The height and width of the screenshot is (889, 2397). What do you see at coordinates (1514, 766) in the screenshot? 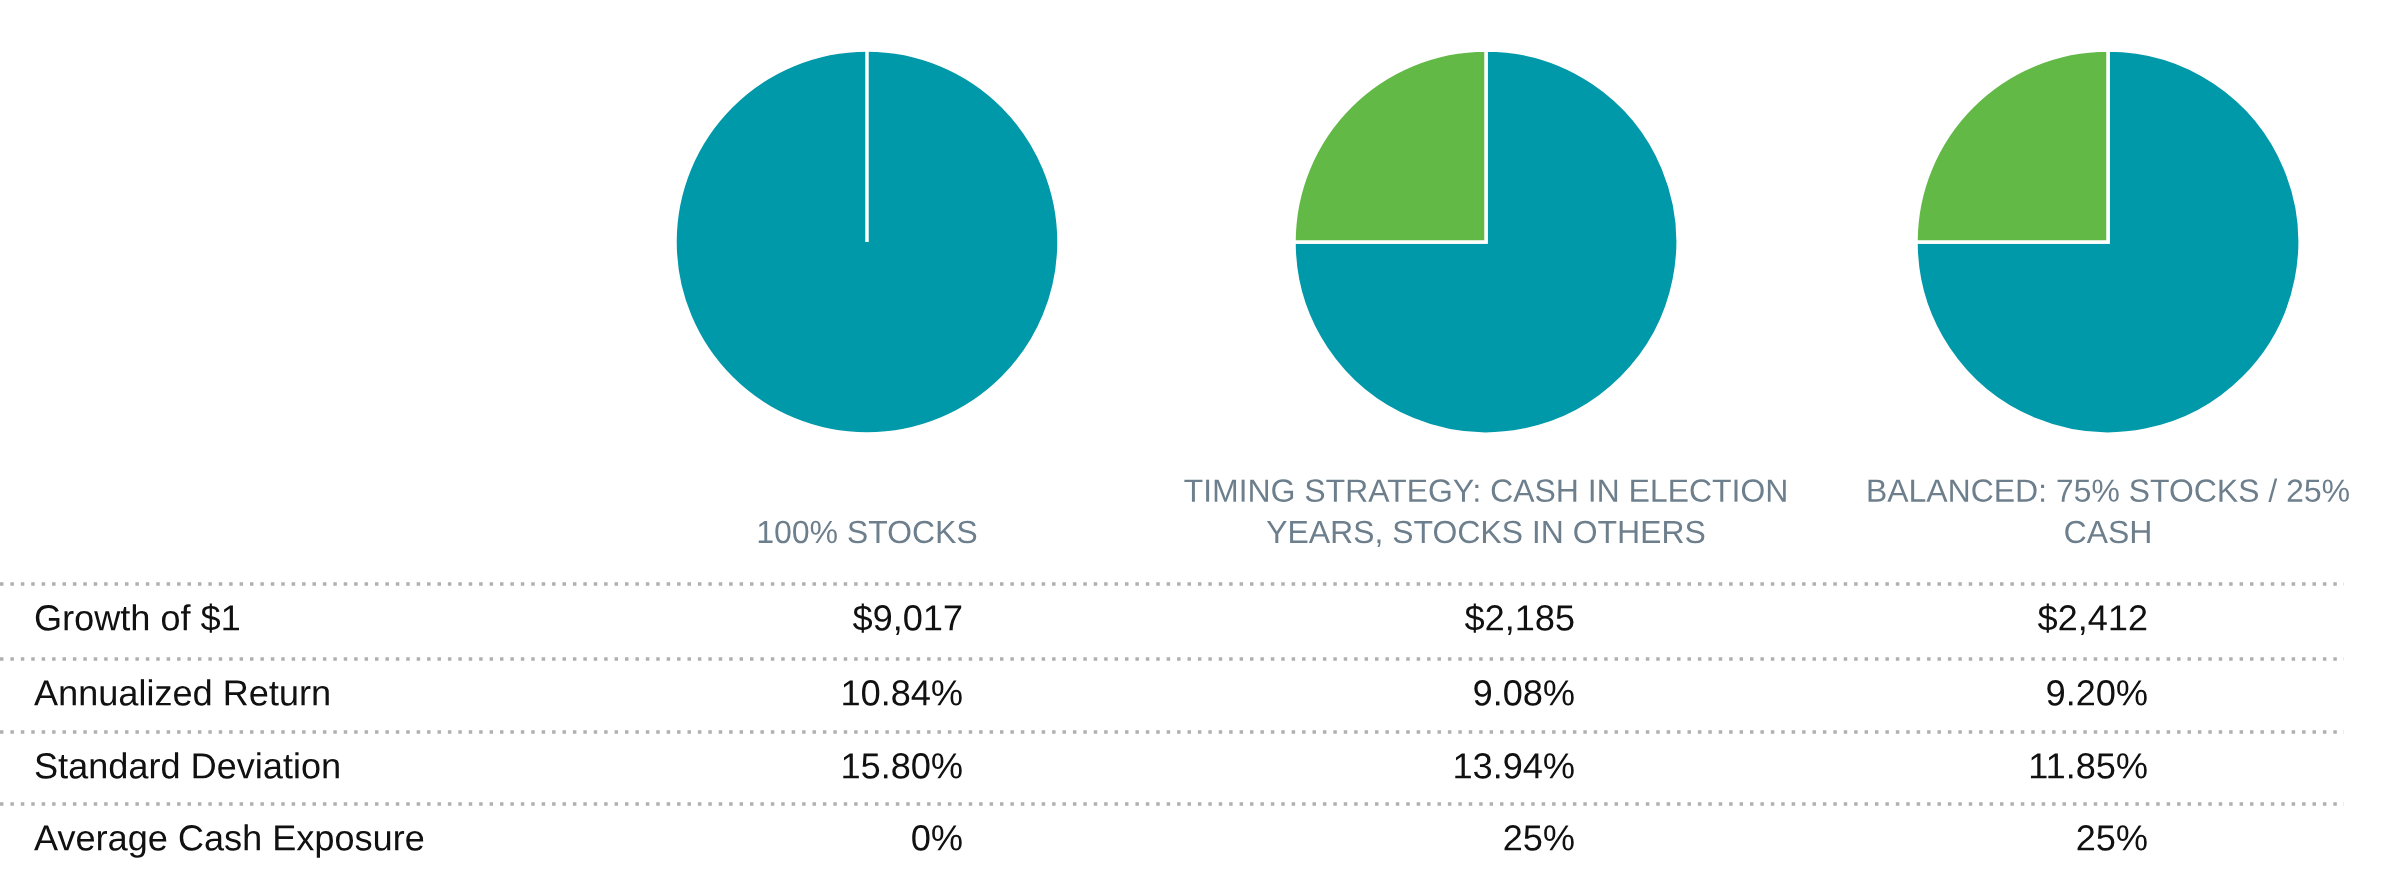
I see `text: 13.94%` at bounding box center [1514, 766].